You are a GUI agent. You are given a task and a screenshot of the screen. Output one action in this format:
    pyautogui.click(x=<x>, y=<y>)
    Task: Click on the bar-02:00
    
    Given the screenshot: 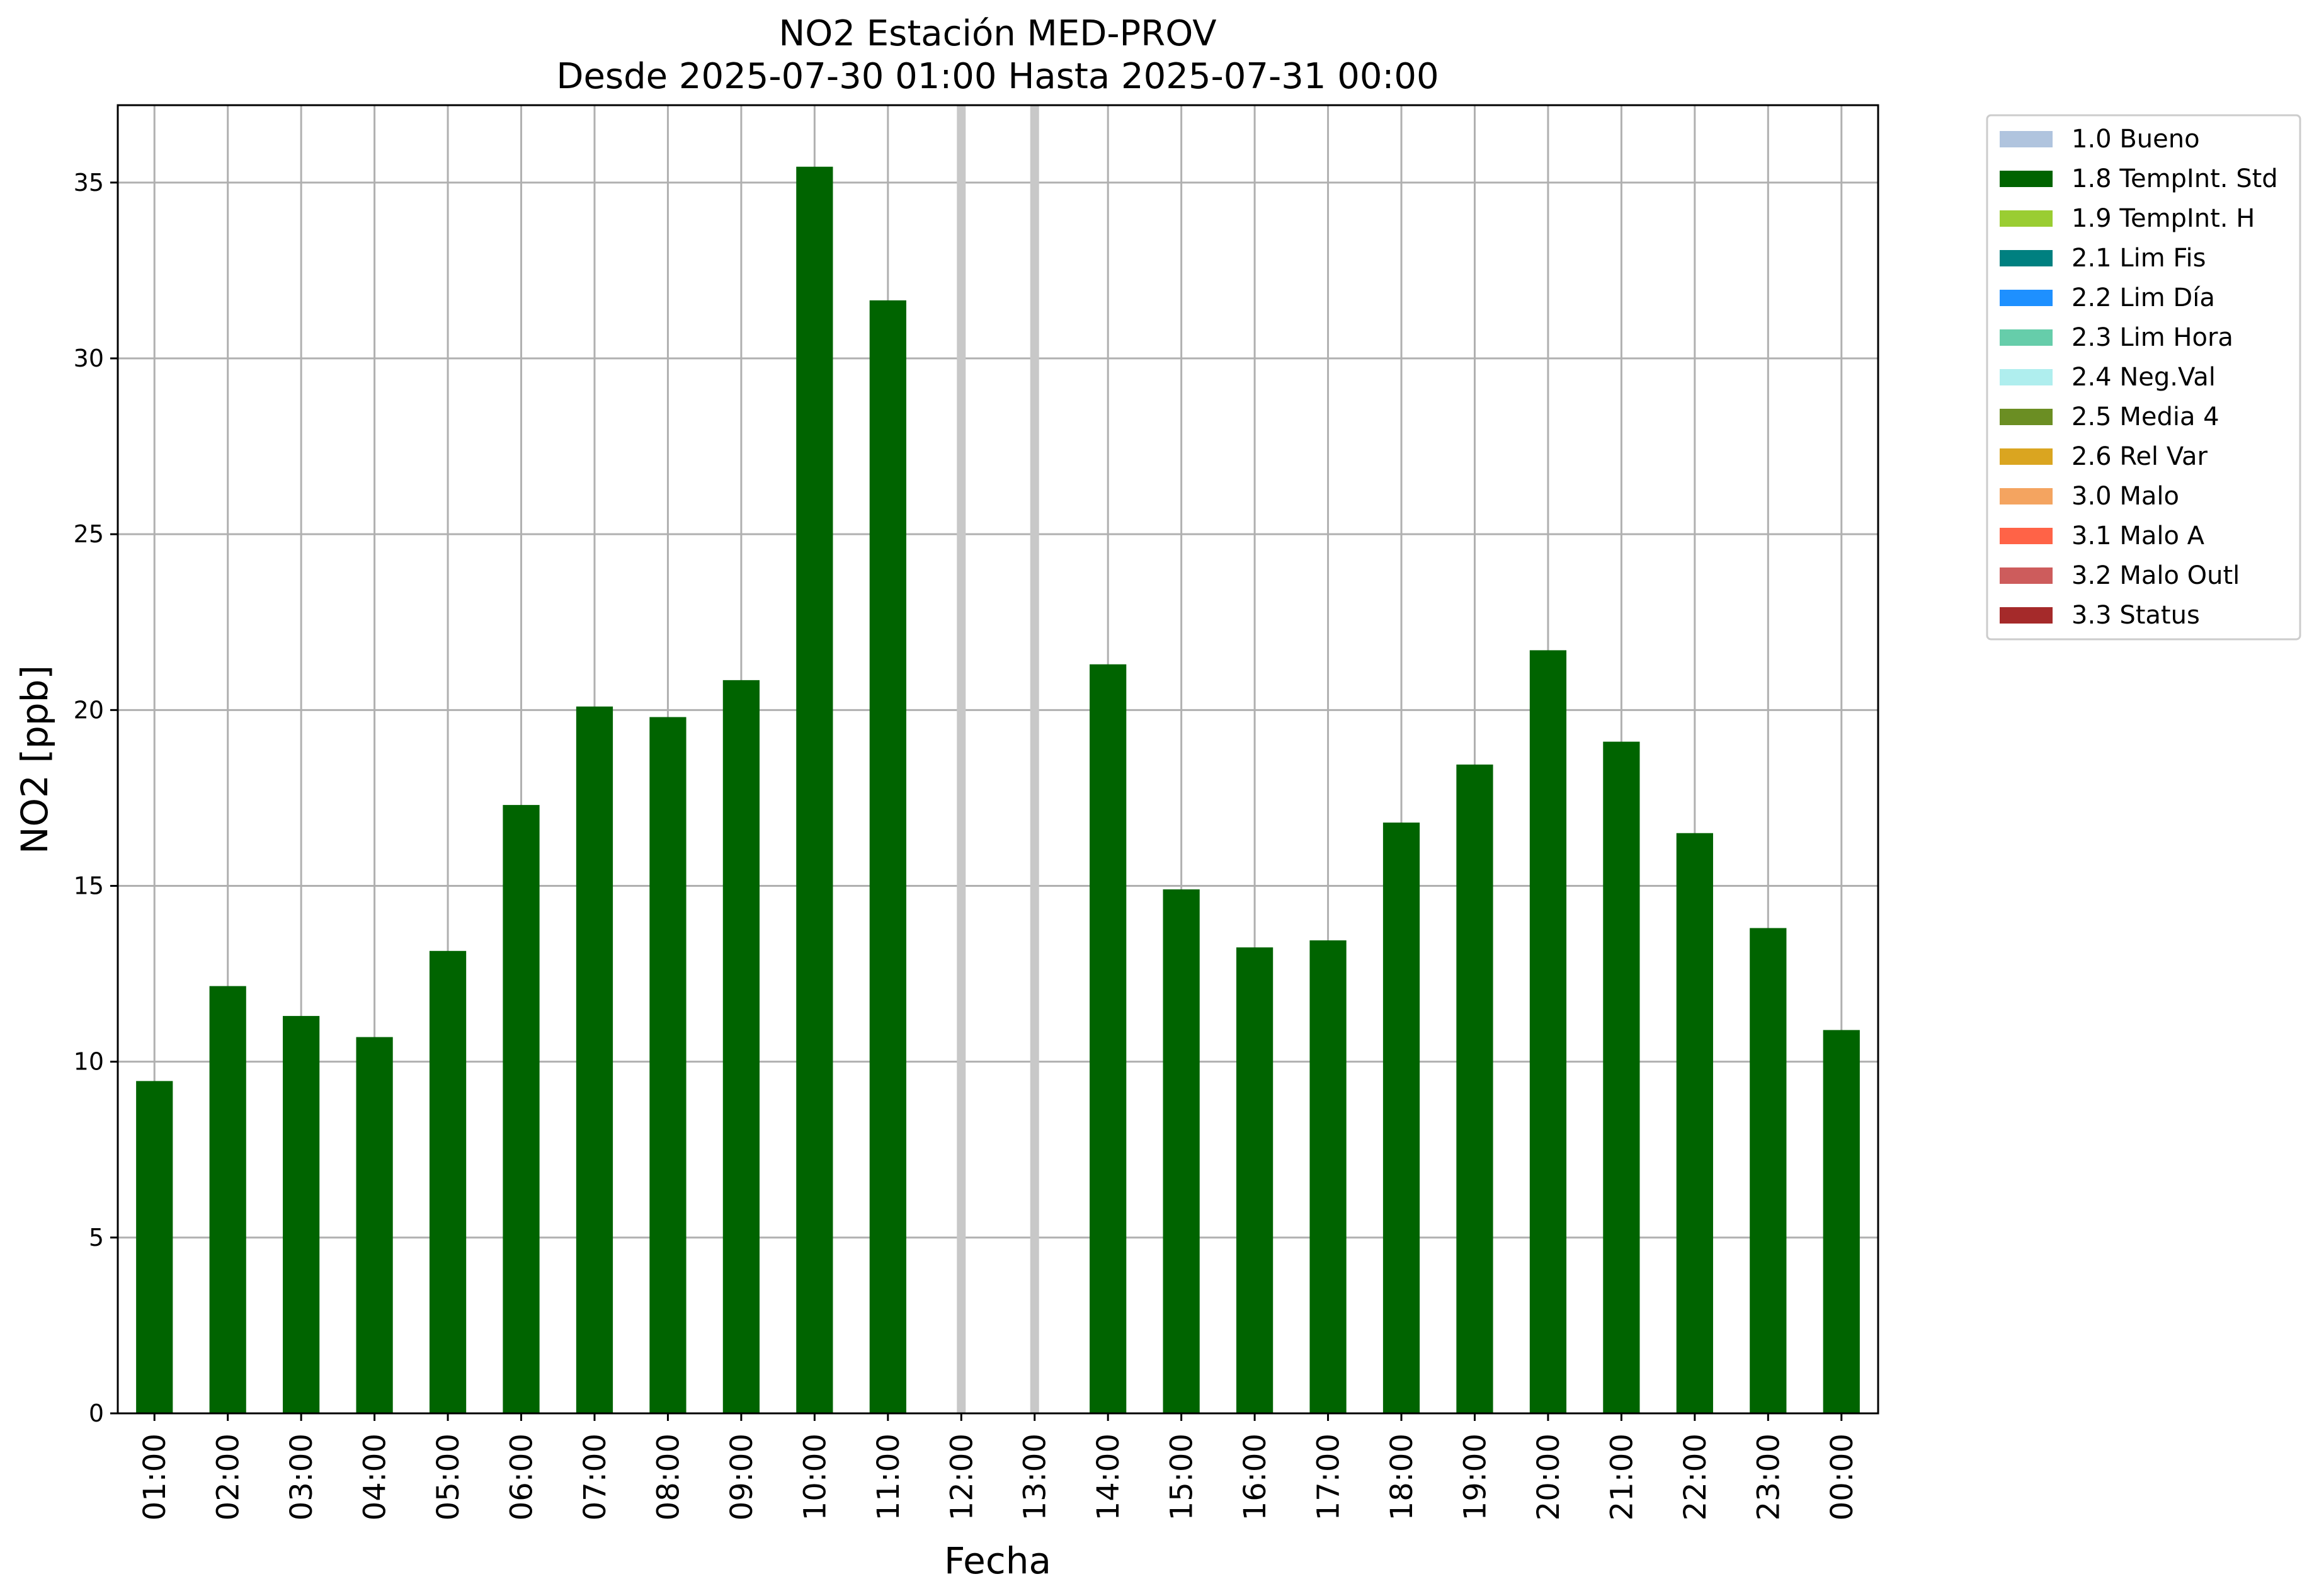 What is the action you would take?
    pyautogui.click(x=227, y=1199)
    